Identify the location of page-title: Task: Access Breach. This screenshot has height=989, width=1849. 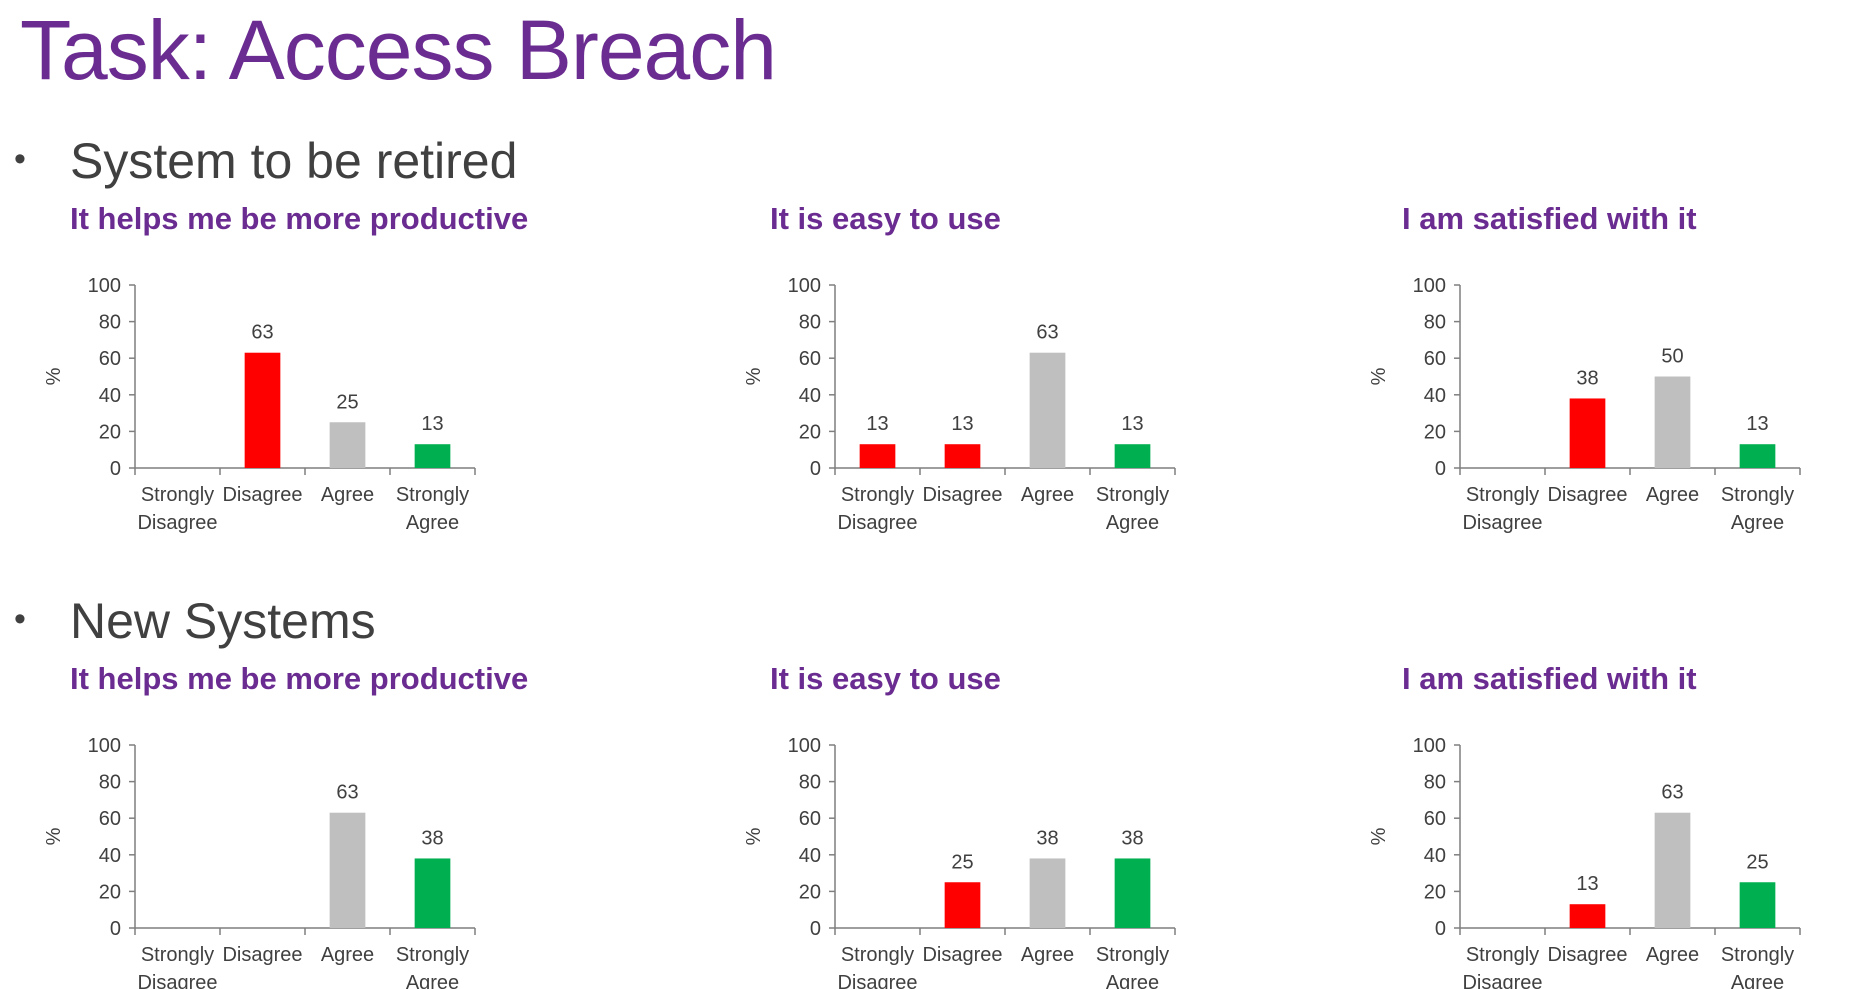
(398, 50).